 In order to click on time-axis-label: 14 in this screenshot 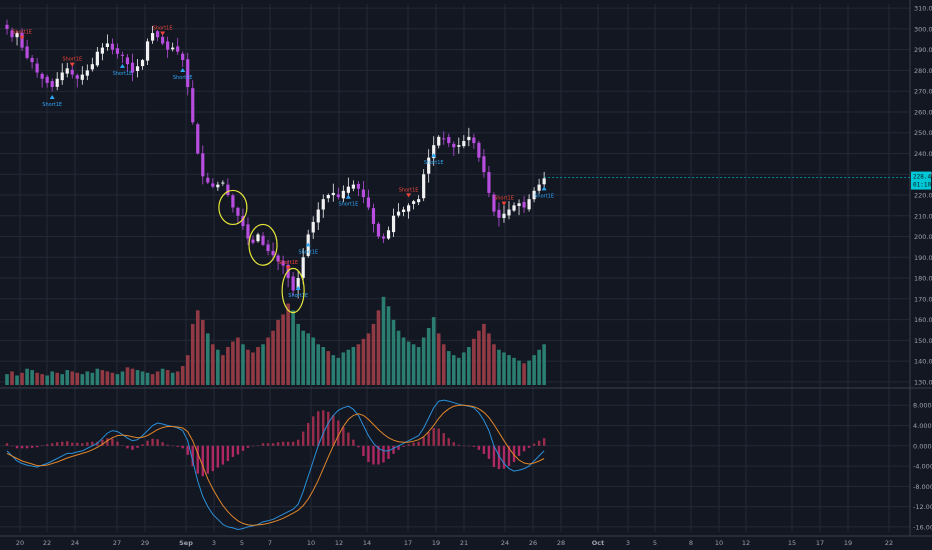, I will do `click(367, 543)`.